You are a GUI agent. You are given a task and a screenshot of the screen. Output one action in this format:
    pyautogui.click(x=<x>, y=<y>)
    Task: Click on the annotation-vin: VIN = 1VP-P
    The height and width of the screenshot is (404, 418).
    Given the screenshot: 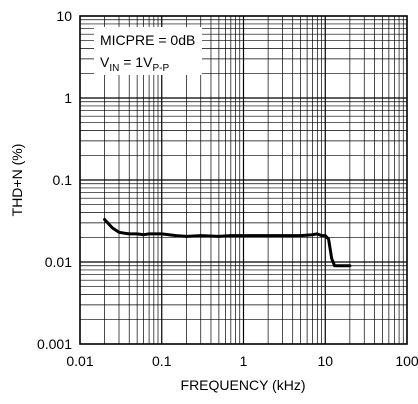 What is the action you would take?
    pyautogui.click(x=134, y=64)
    